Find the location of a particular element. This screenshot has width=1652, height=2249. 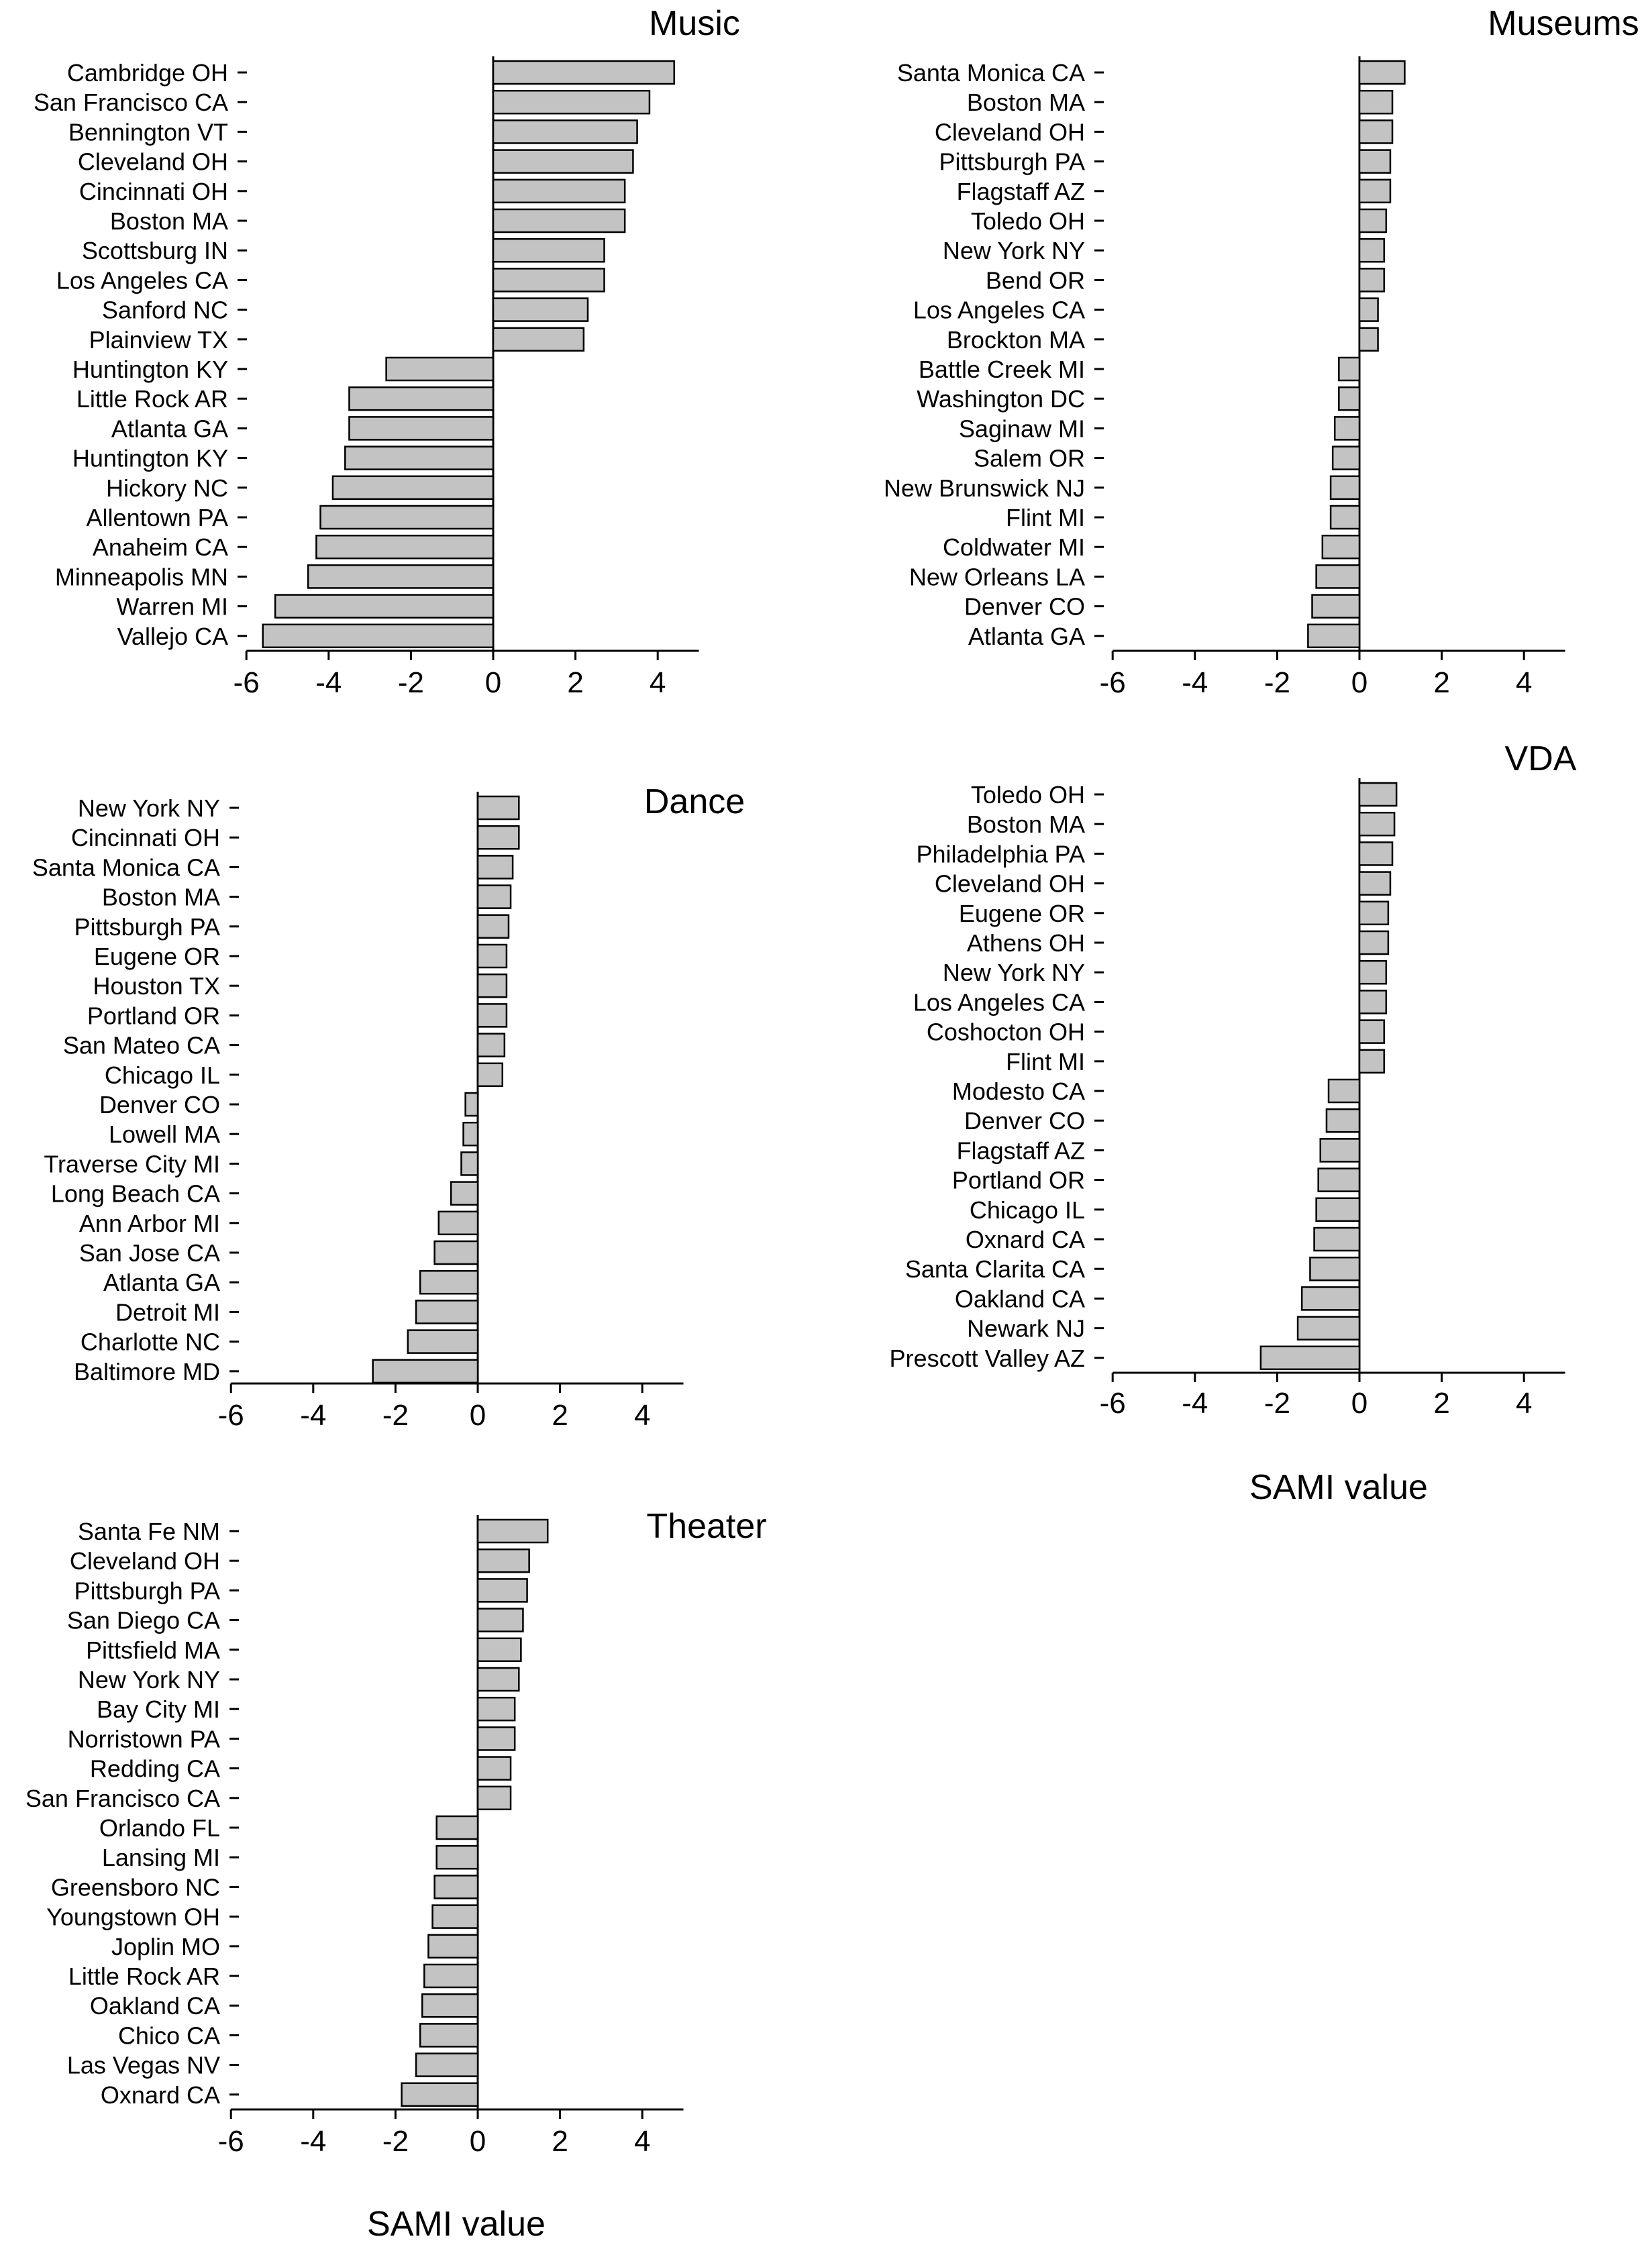

vda-category-label: Toledo OH is located at coordinates (1028, 795).